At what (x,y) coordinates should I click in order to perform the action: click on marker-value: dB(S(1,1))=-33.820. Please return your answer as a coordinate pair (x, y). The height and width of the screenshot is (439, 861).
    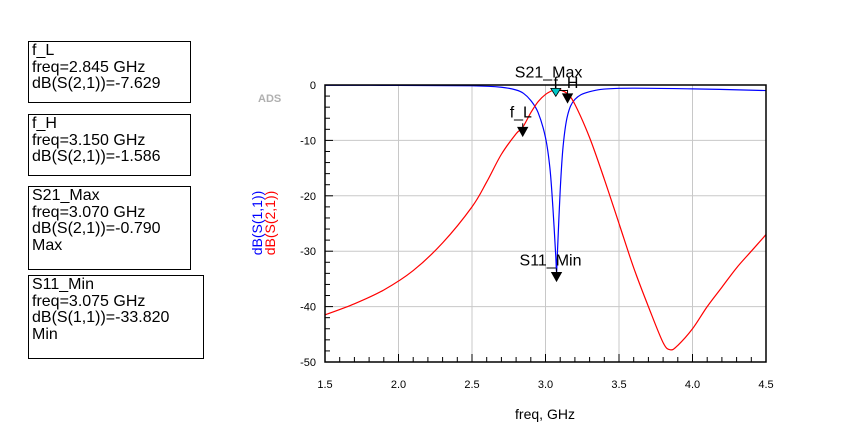
    Looking at the image, I should click on (101, 317).